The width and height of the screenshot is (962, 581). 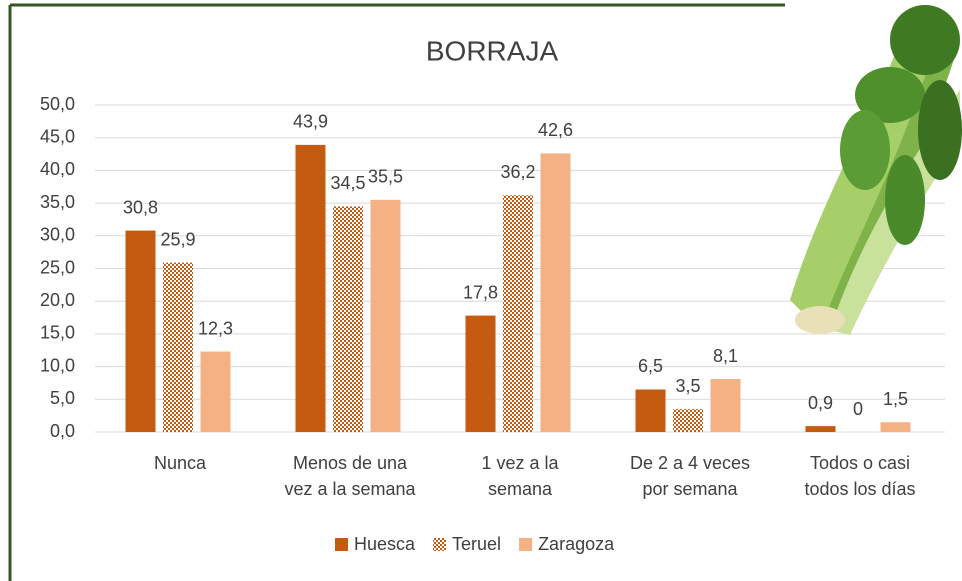 What do you see at coordinates (310, 122) in the screenshot?
I see `data-label: 43,9` at bounding box center [310, 122].